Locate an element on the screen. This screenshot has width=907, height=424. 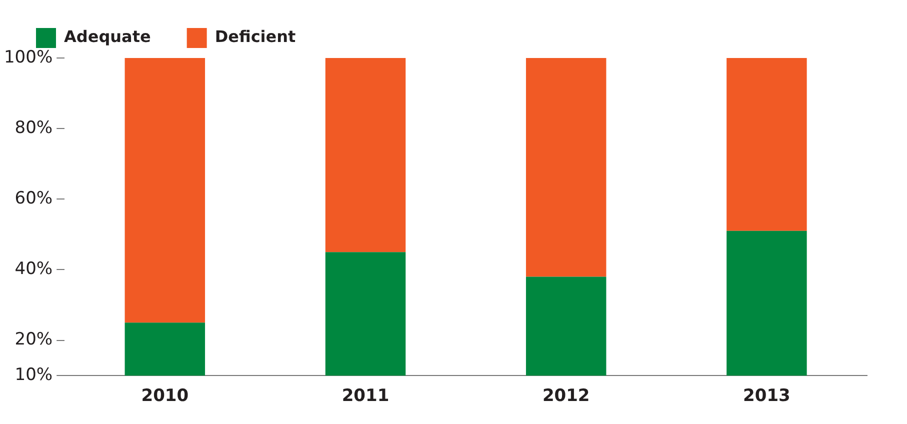
x-tick-label: 2011 is located at coordinates (366, 396).